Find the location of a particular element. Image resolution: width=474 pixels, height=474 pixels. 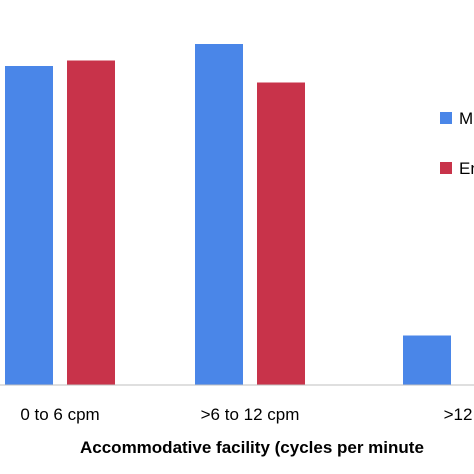

legend-label: En is located at coordinates (466, 168).